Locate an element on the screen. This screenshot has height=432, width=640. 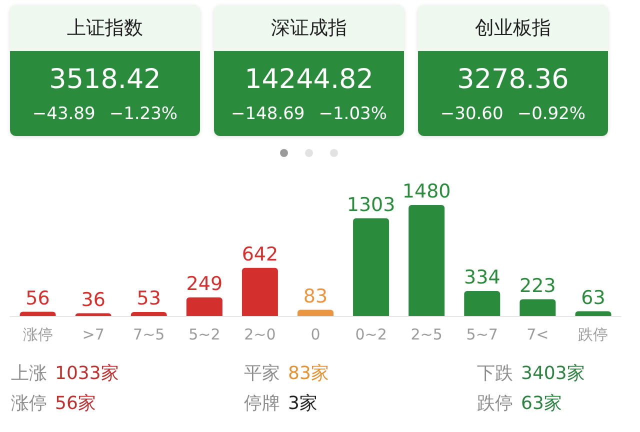
text: −1.23% is located at coordinates (143, 114).